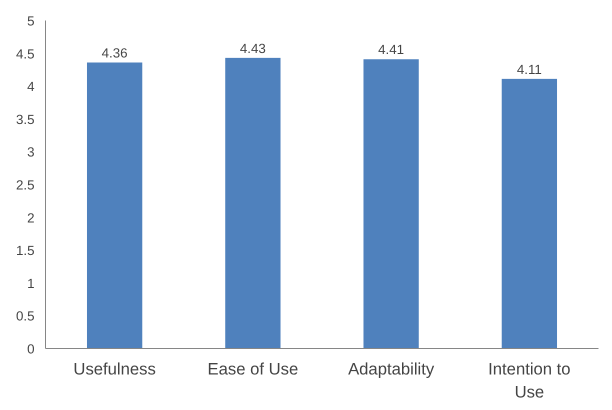  What do you see at coordinates (253, 48) in the screenshot?
I see `data-label: 4.43` at bounding box center [253, 48].